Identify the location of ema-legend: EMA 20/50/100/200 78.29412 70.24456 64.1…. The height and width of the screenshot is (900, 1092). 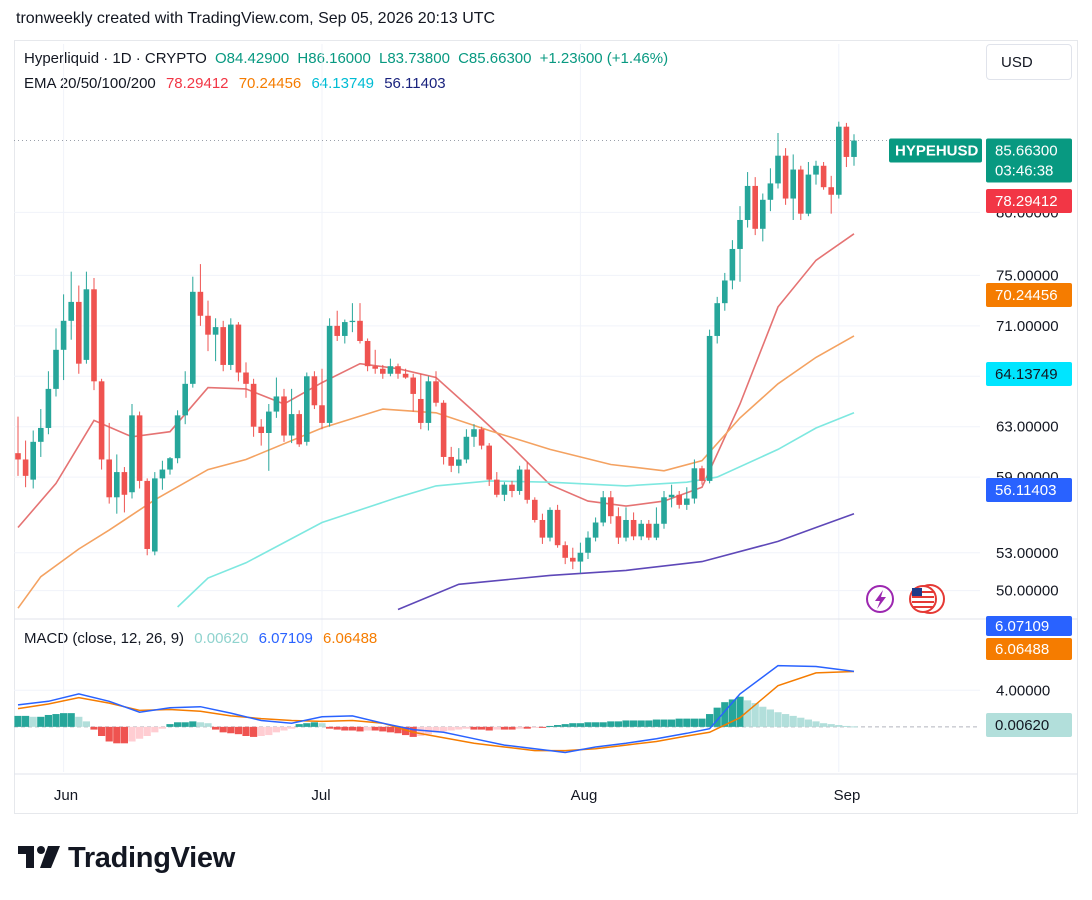
(238, 83).